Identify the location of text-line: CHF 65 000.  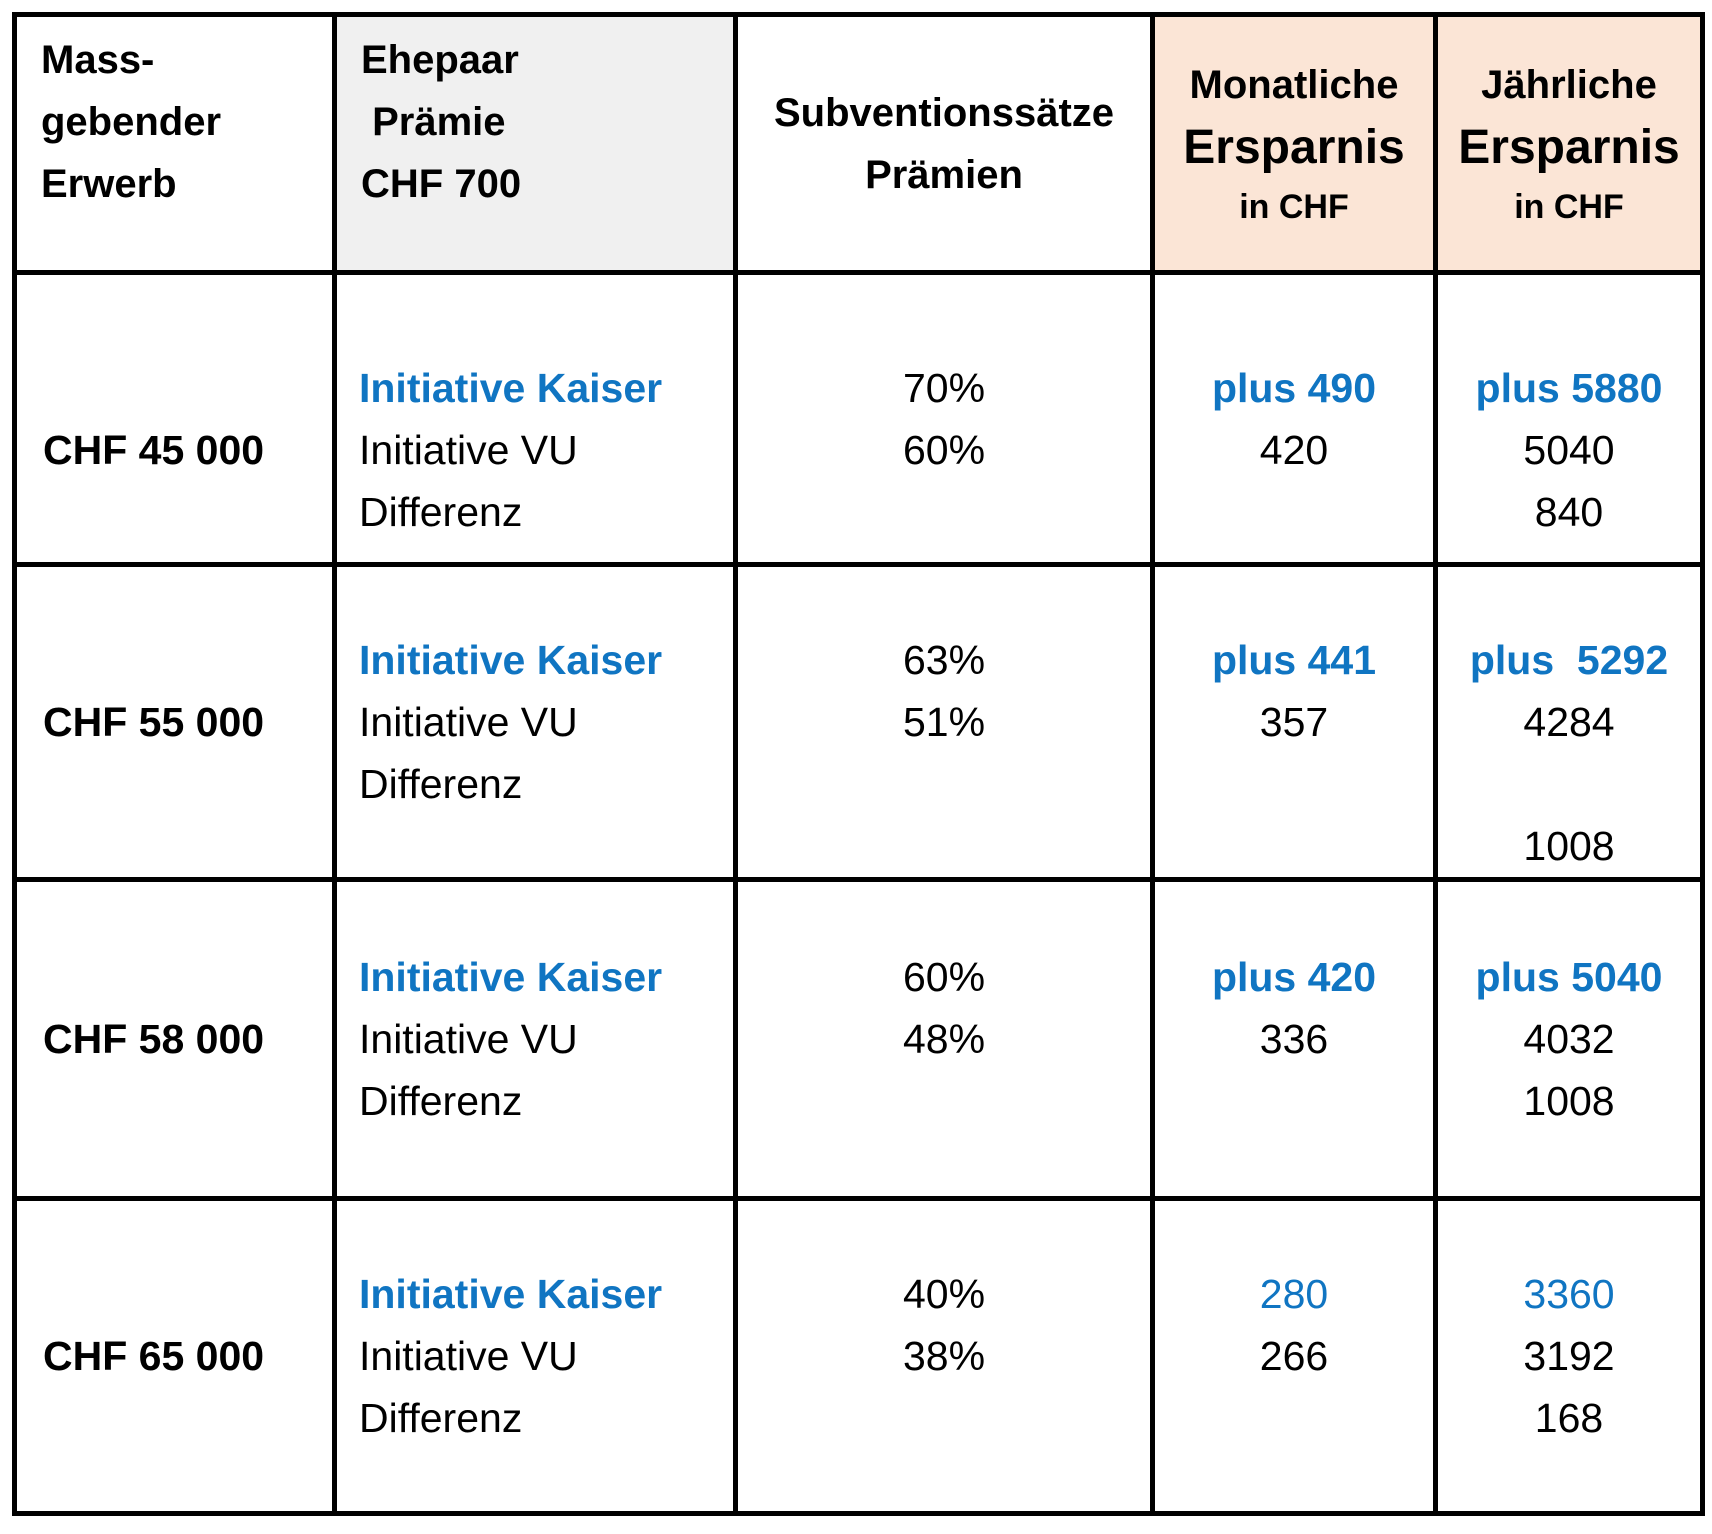
(154, 1356).